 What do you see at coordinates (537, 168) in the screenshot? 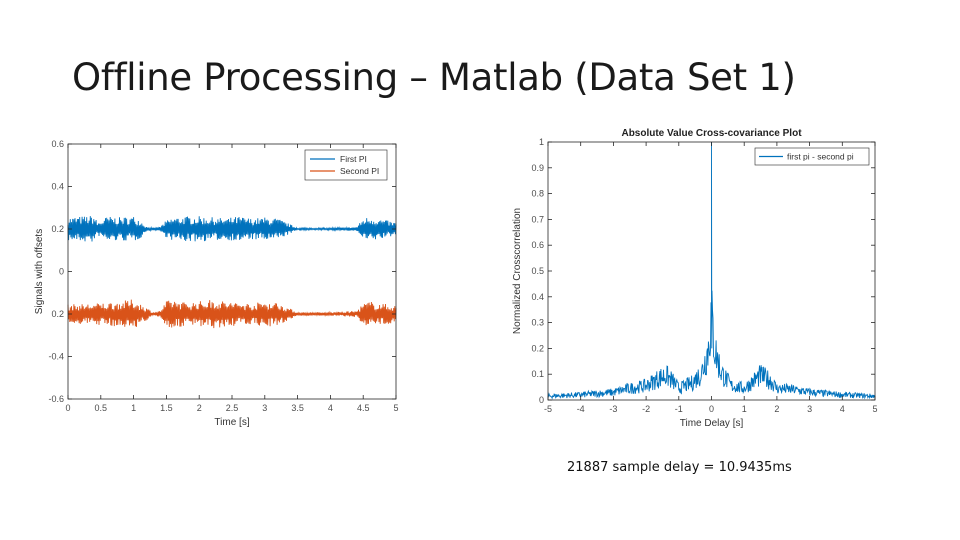
I see `y-tick-label: 0.9` at bounding box center [537, 168].